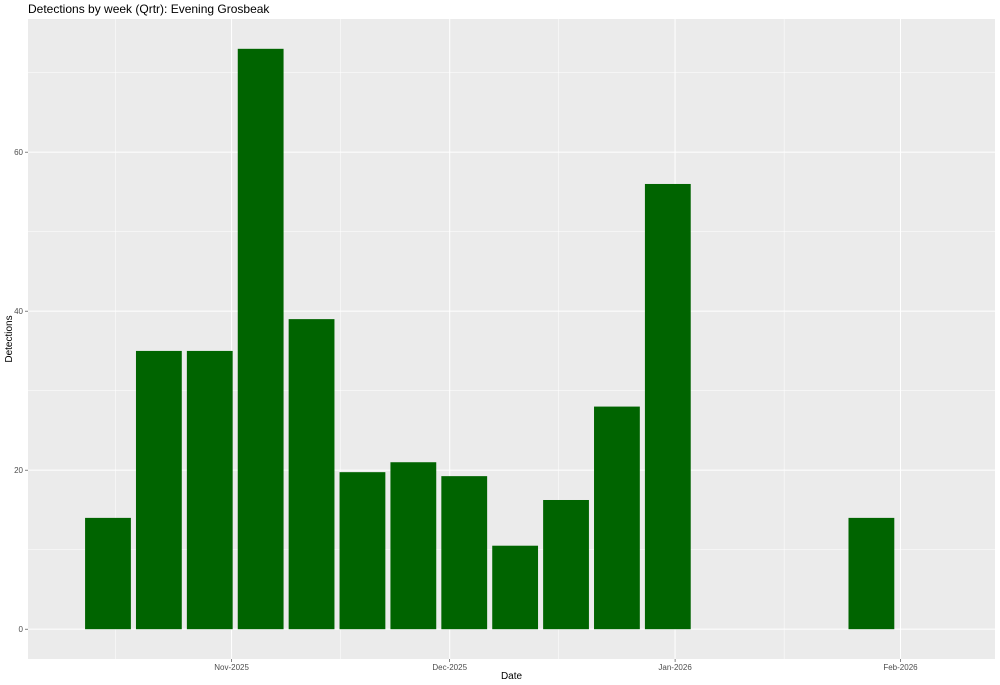 Image resolution: width=1000 pixels, height=685 pixels. What do you see at coordinates (512, 676) in the screenshot?
I see `x-axis-label: Date` at bounding box center [512, 676].